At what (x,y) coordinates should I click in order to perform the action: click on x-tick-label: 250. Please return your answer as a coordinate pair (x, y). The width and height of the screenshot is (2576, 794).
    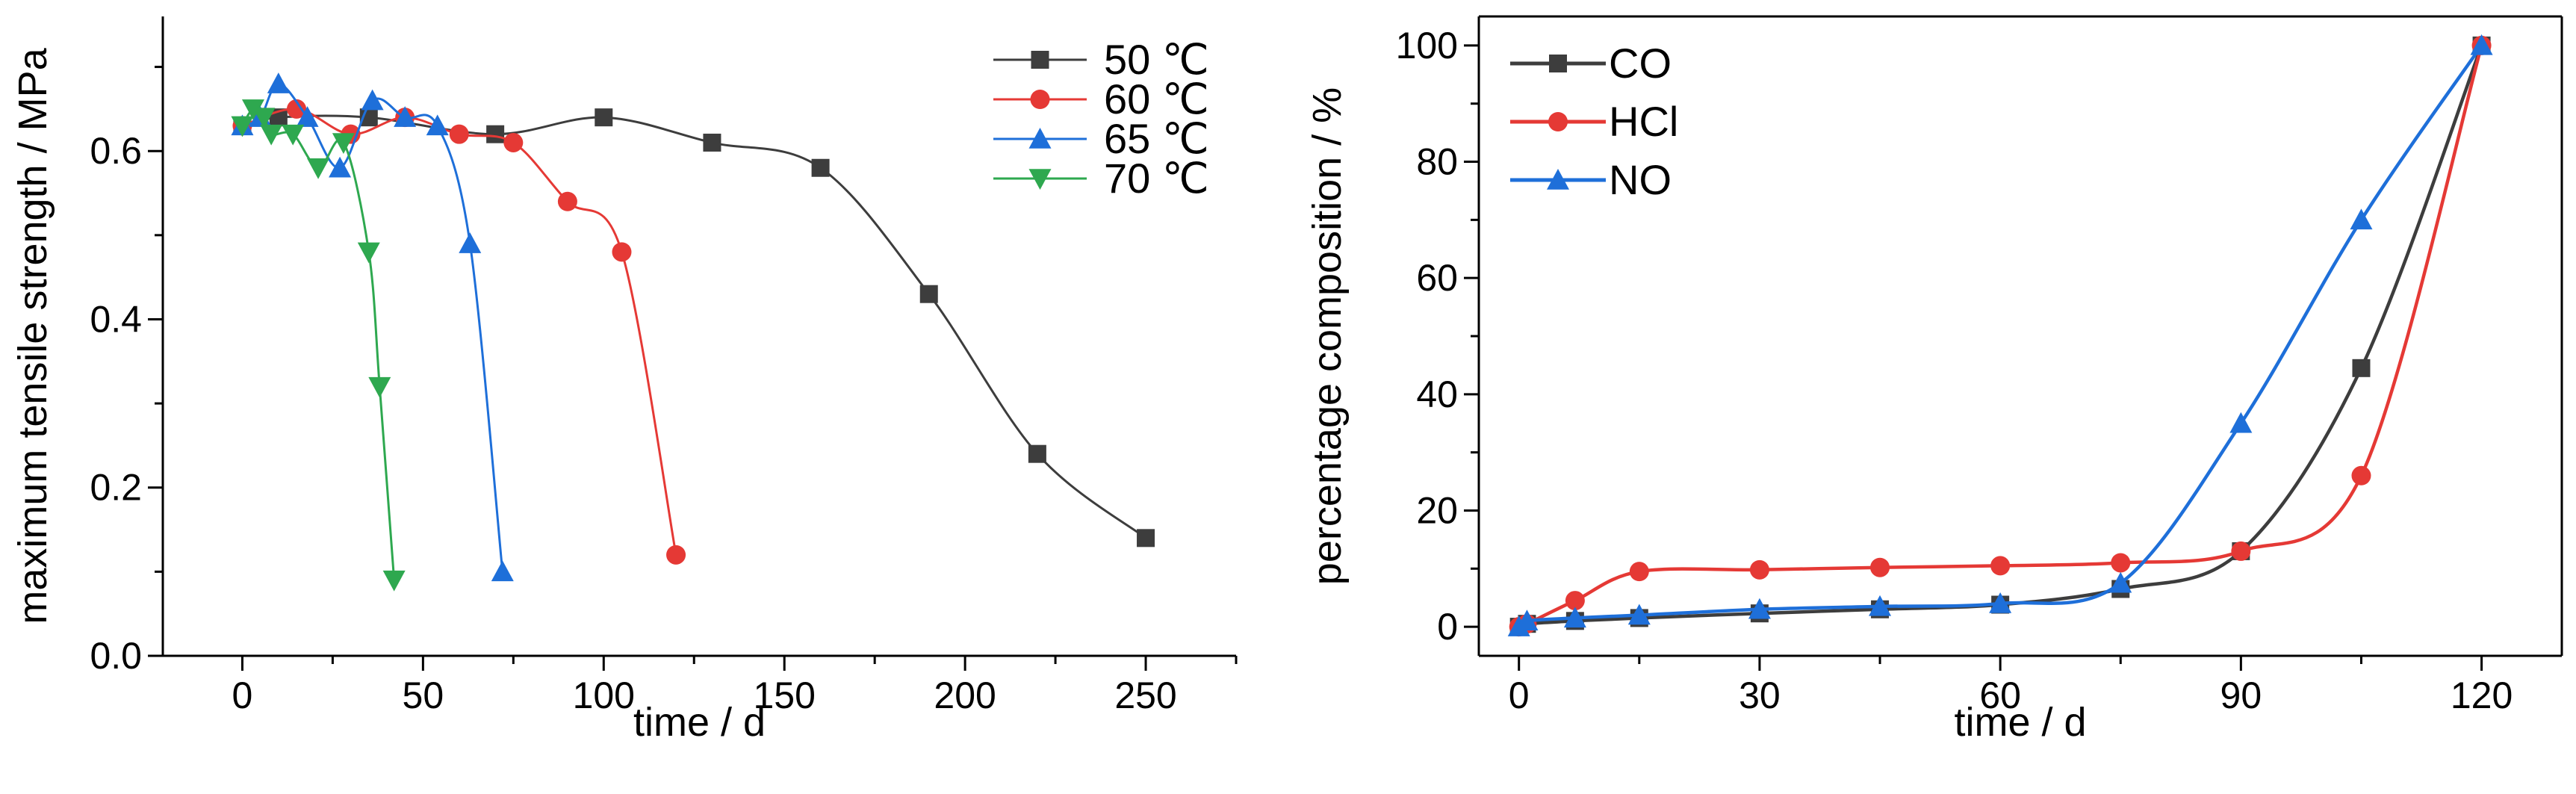
    Looking at the image, I should click on (1145, 695).